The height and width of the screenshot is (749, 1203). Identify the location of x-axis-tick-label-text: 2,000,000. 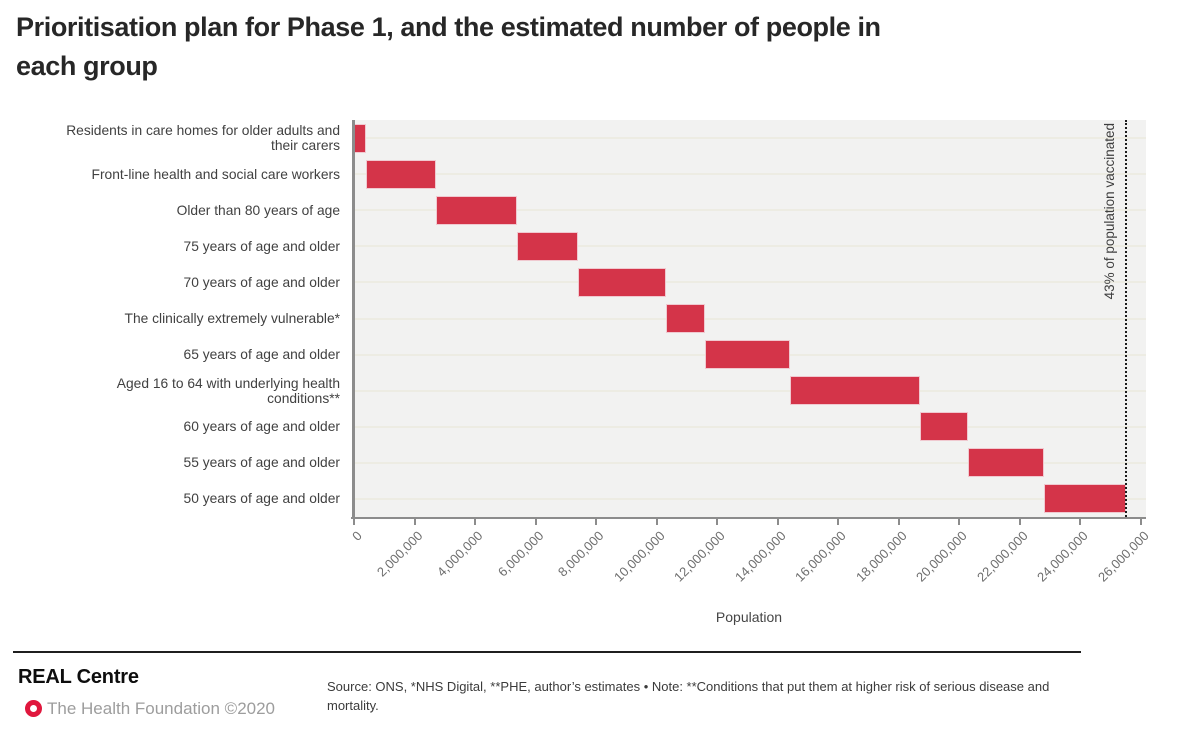
(399, 554).